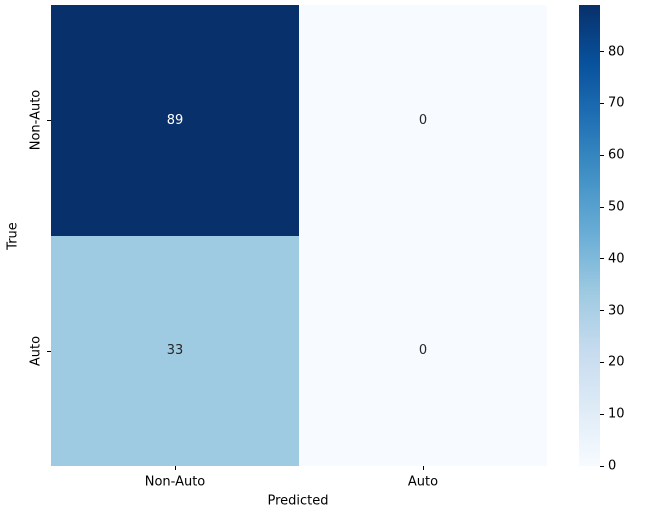  I want to click on colorbar-tick-label: 80, so click(616, 52).